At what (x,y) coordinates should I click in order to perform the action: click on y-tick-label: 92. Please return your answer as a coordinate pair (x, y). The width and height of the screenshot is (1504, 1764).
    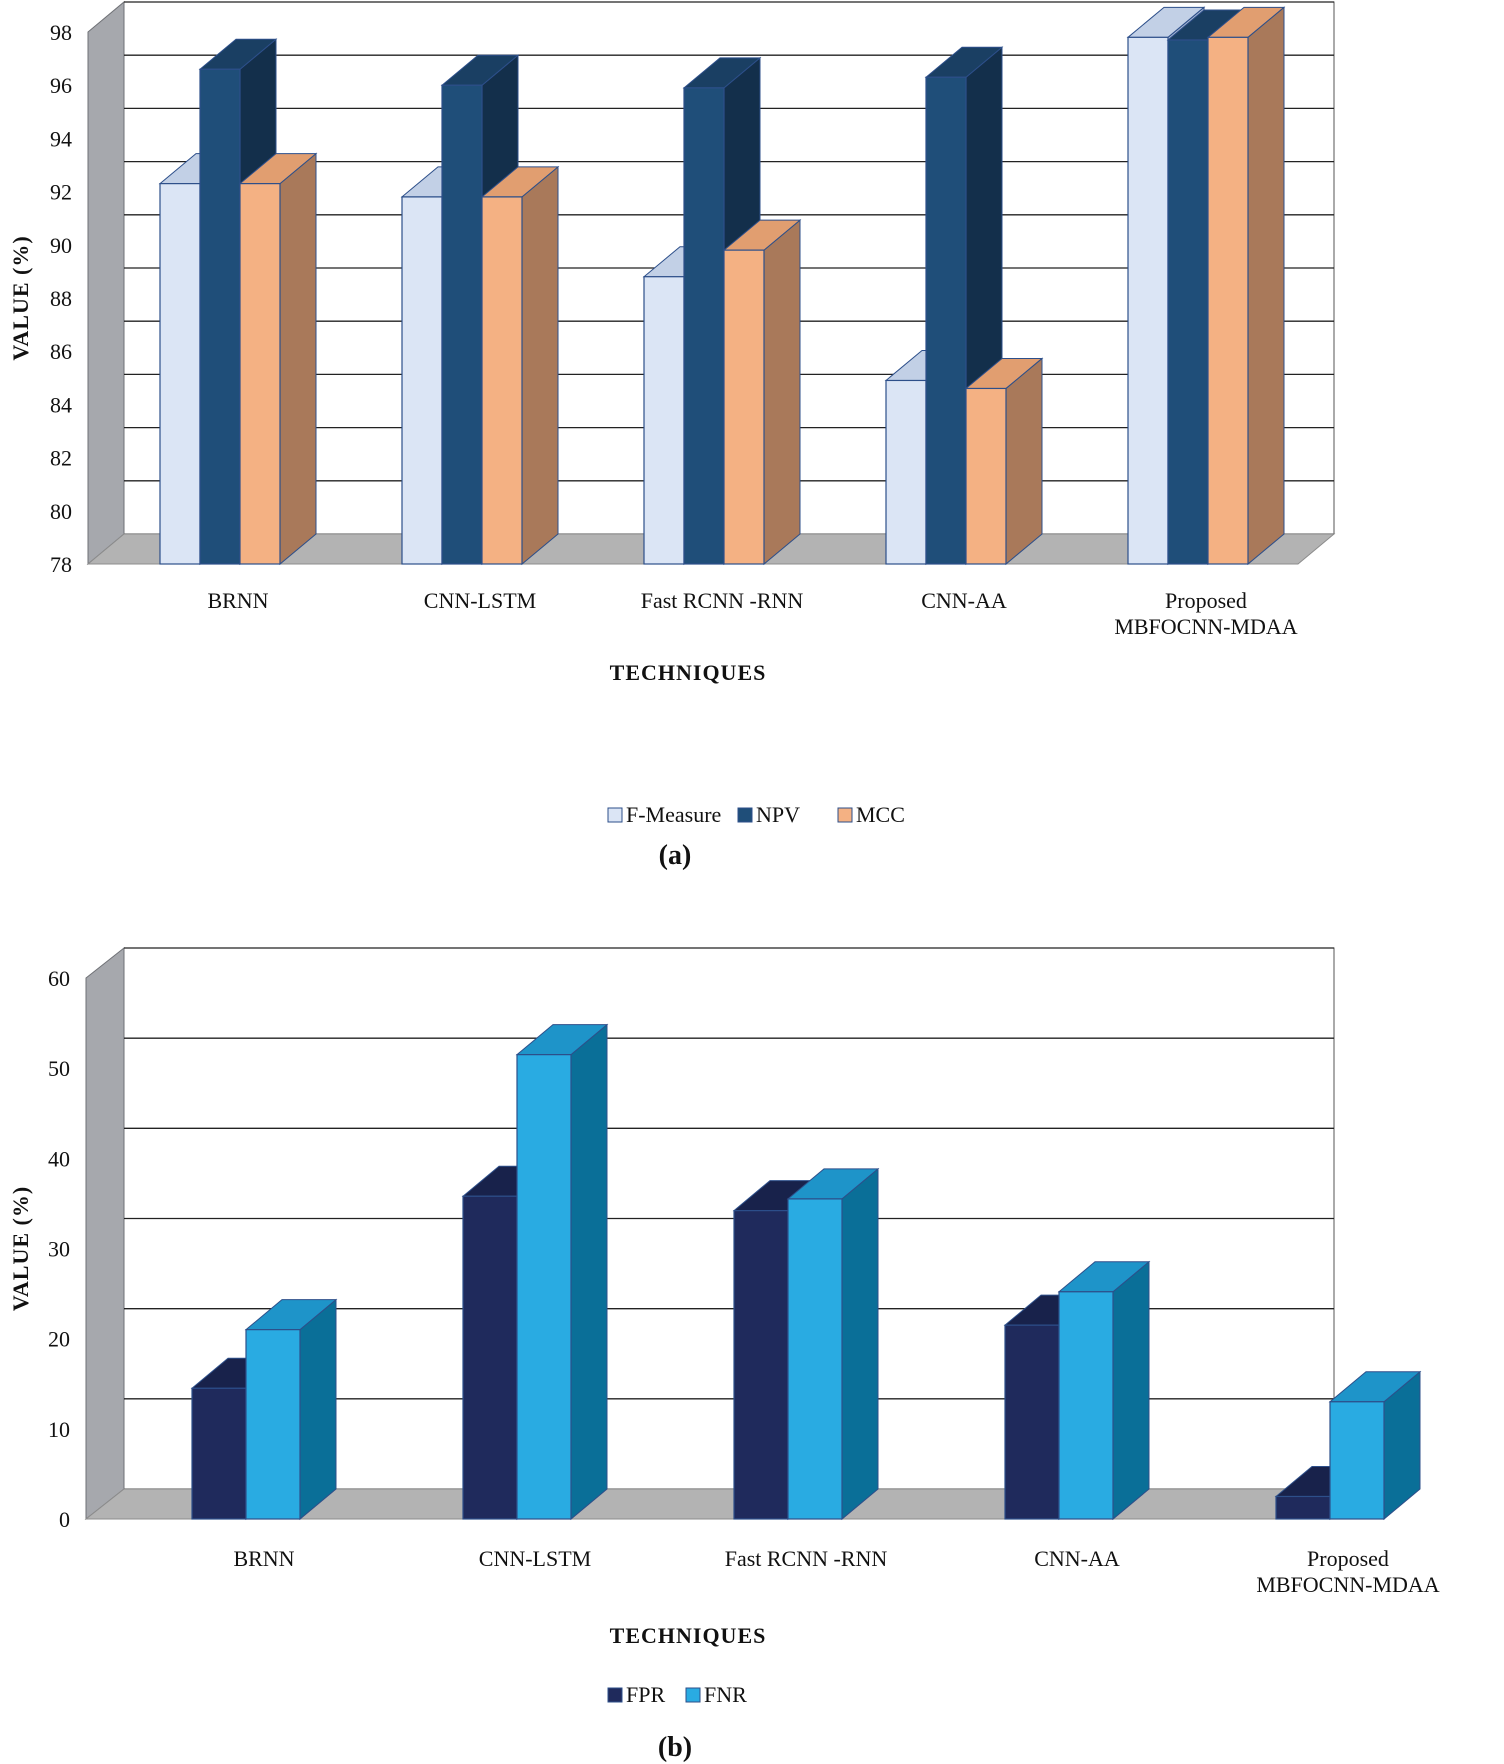
    Looking at the image, I should click on (61, 192).